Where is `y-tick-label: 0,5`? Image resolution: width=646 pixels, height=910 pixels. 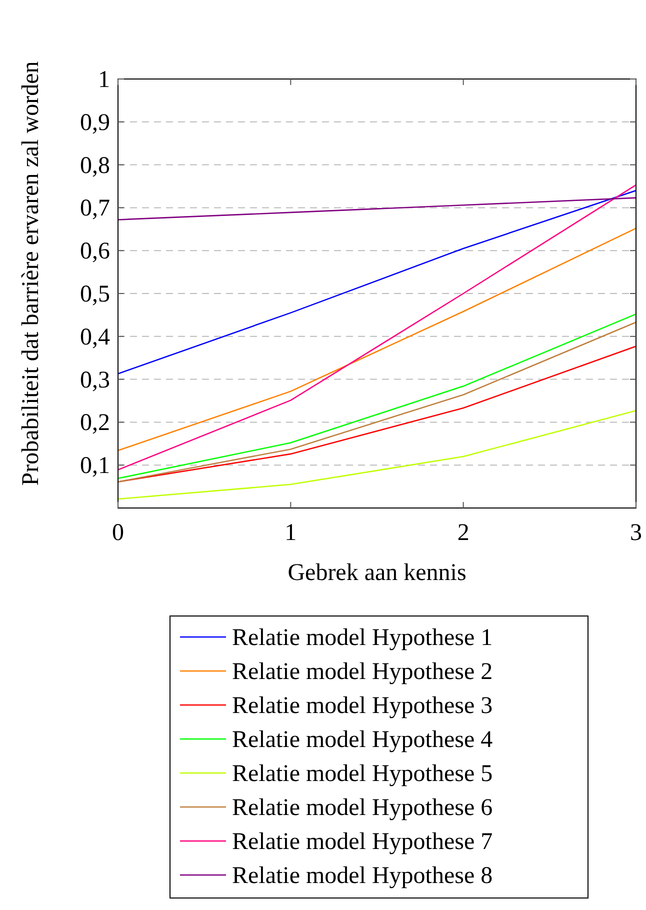 y-tick-label: 0,5 is located at coordinates (95, 295).